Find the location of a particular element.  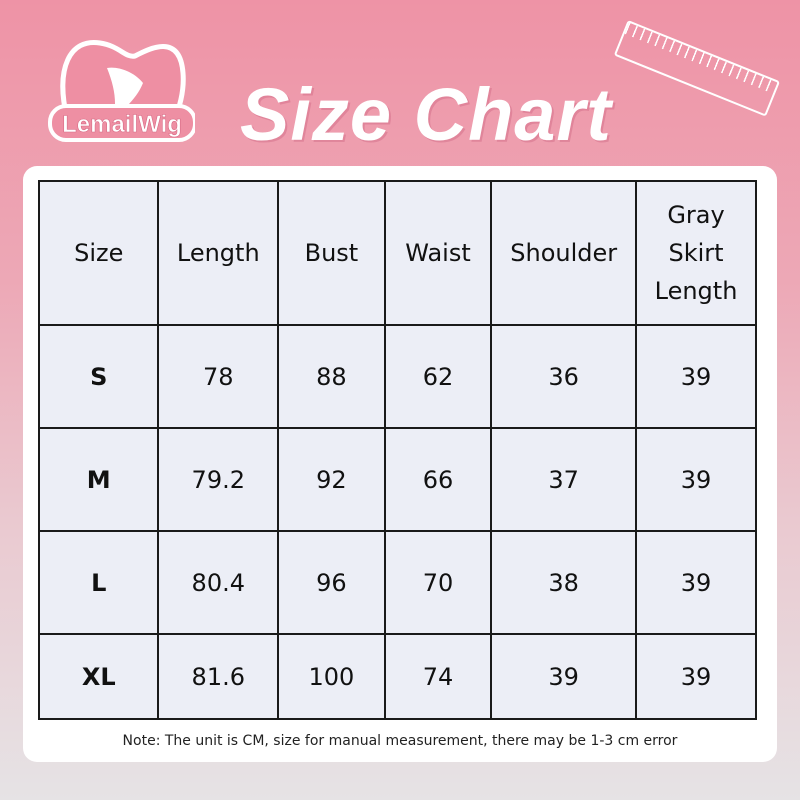

table-cell: 96 is located at coordinates (331, 582).